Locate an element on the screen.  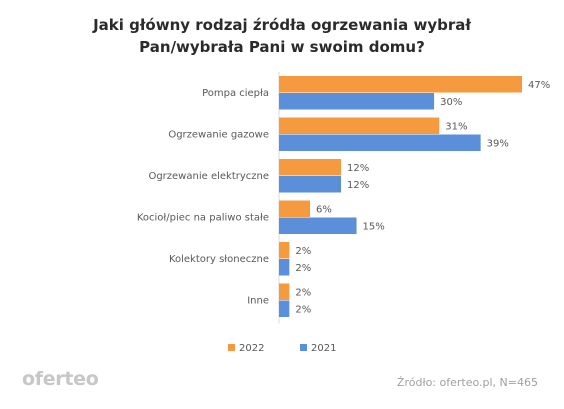
data-label: 47% is located at coordinates (539, 85).